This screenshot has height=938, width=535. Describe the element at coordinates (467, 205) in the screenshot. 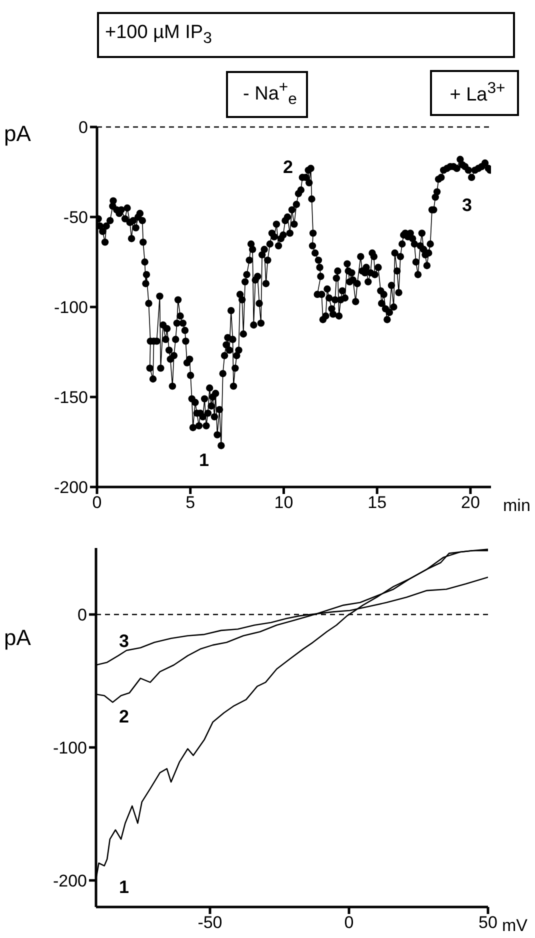

I see `annotation: 3` at that location.